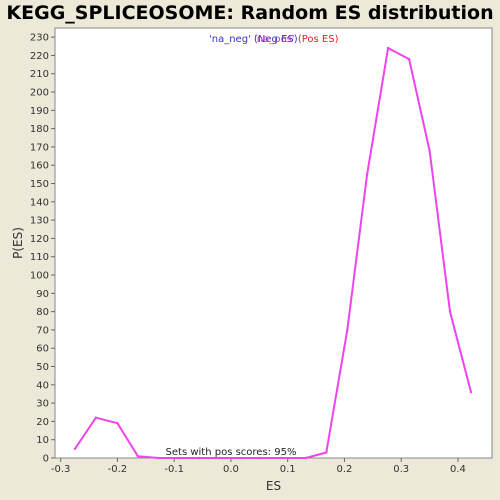 Image resolution: width=500 pixels, height=500 pixels. I want to click on y-tick-label: 110, so click(39, 257).